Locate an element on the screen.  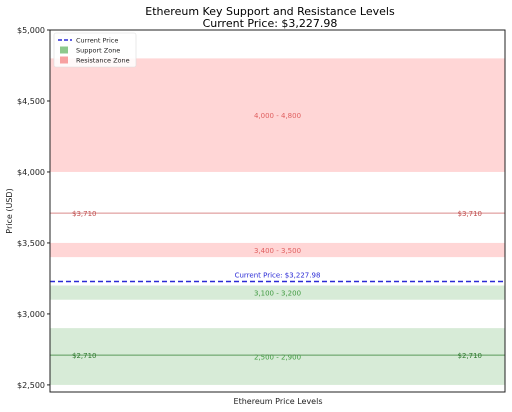
legend-entry-label: Current Price is located at coordinates (97, 41).